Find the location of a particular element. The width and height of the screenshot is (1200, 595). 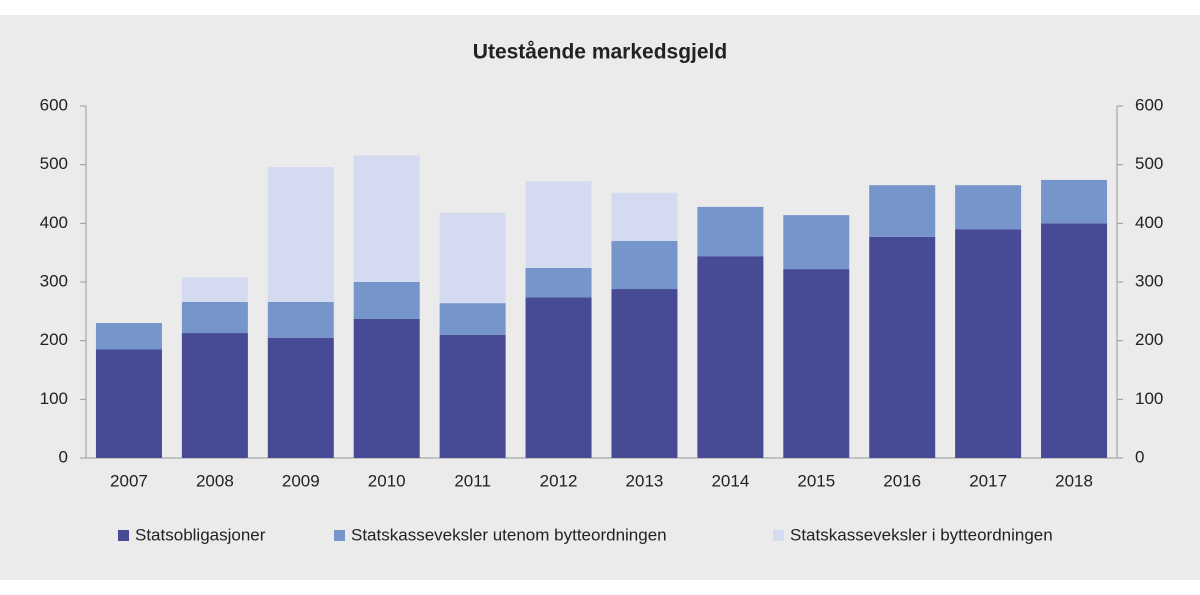

y-tick-label: 100 is located at coordinates (54, 398).